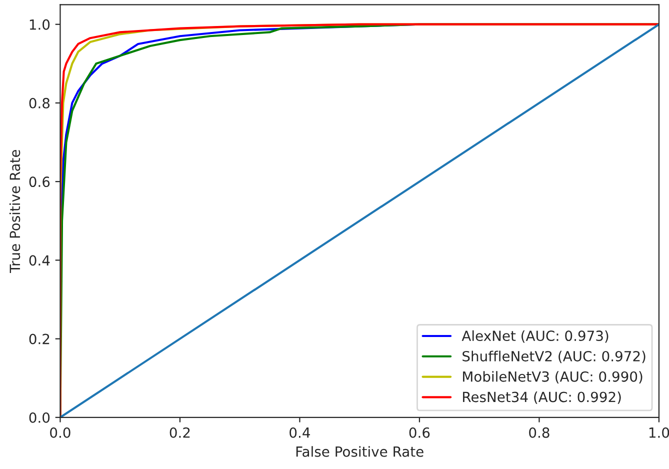 This screenshot has height=469, width=669. I want to click on x-tick-label: 0.0, so click(60, 432).